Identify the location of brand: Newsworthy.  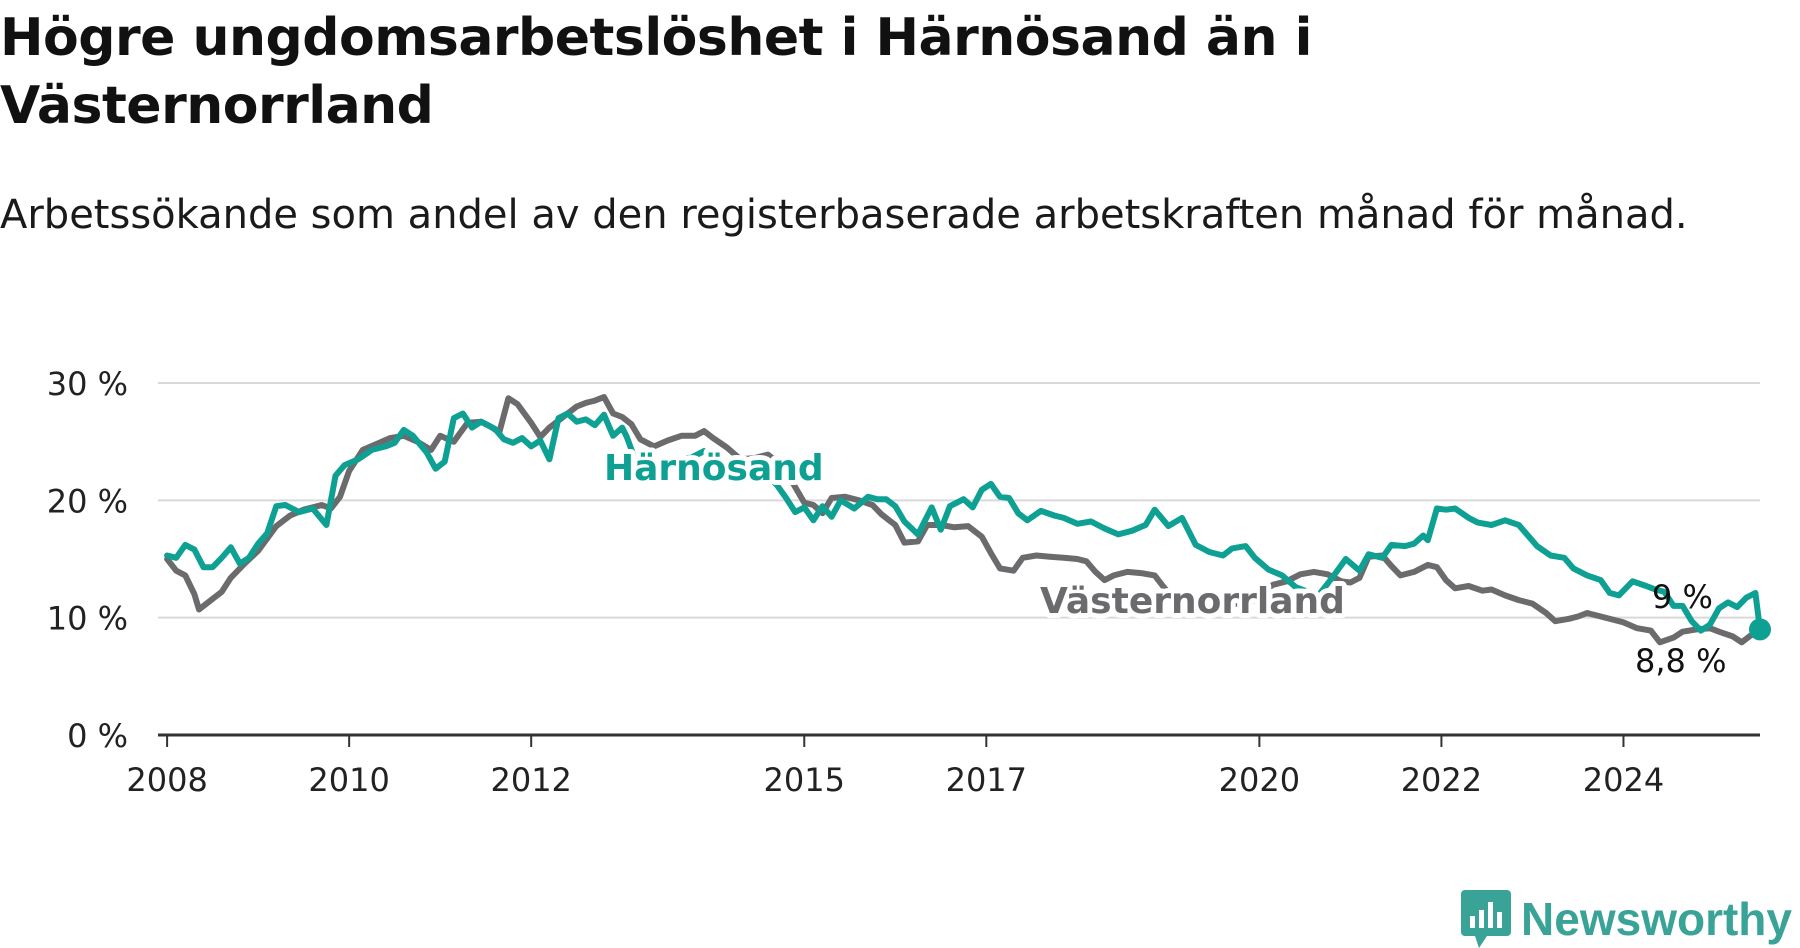
(1626, 919).